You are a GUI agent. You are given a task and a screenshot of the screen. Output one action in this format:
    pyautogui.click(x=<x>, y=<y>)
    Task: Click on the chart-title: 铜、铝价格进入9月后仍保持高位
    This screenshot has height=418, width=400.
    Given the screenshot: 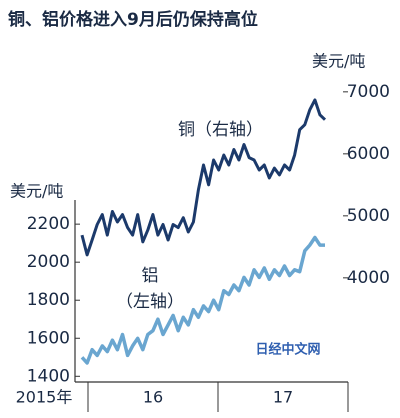 What is the action you would take?
    pyautogui.click(x=133, y=19)
    